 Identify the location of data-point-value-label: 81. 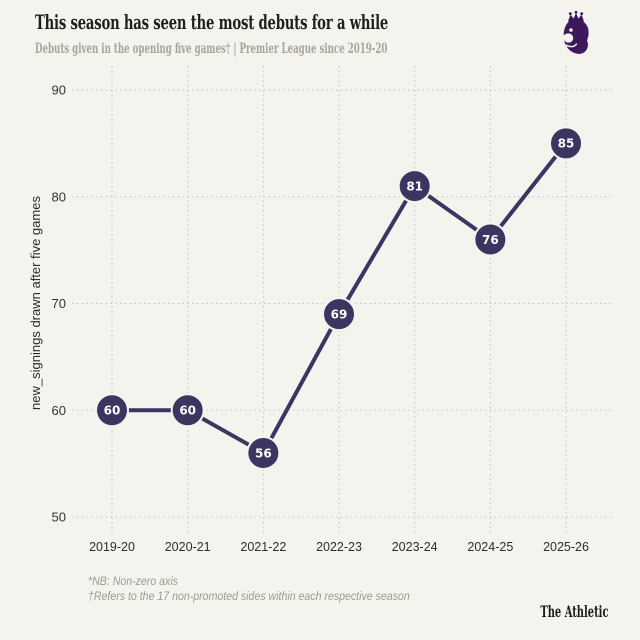
(414, 186).